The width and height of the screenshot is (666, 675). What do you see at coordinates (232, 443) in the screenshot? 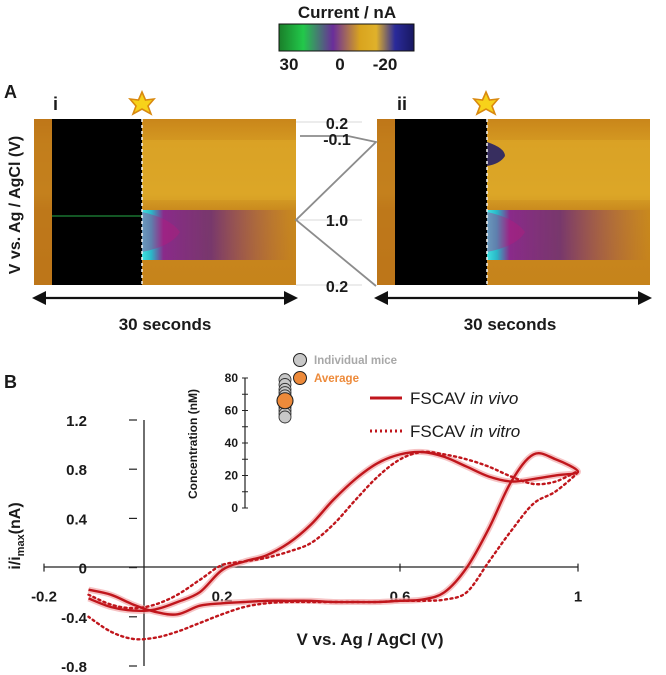
I see `inset-y-tick-label: 40` at bounding box center [232, 443].